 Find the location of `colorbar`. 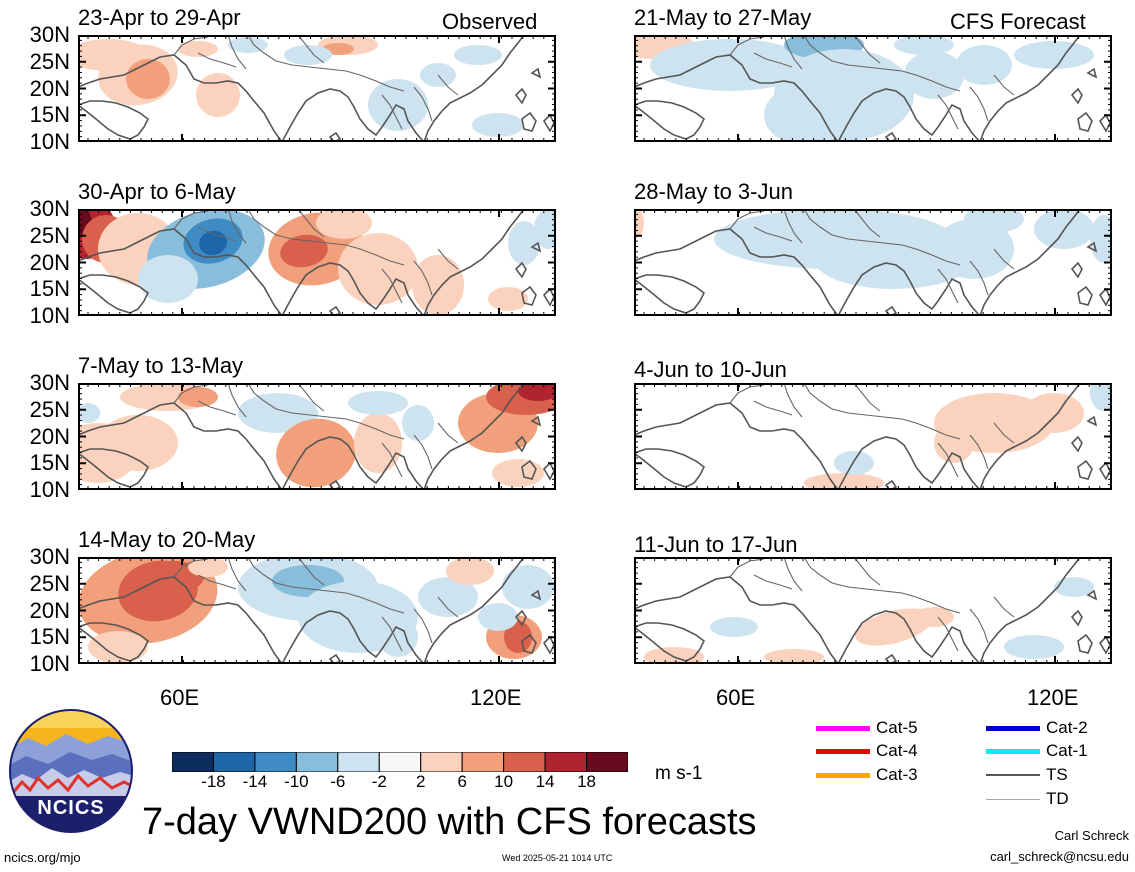

colorbar is located at coordinates (400, 762).